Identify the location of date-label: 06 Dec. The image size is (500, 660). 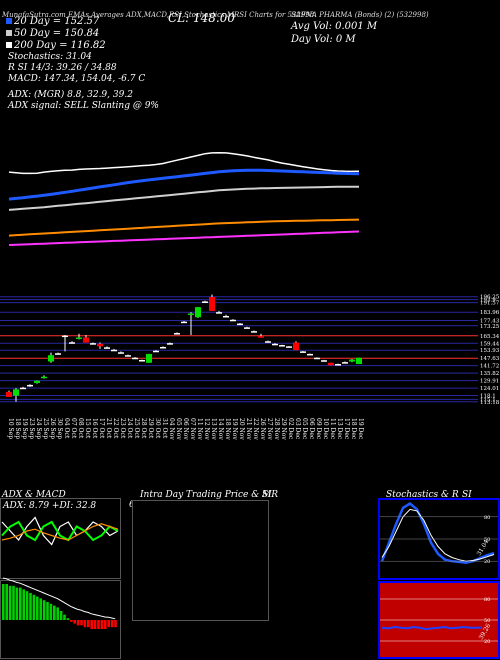
(311, 429).